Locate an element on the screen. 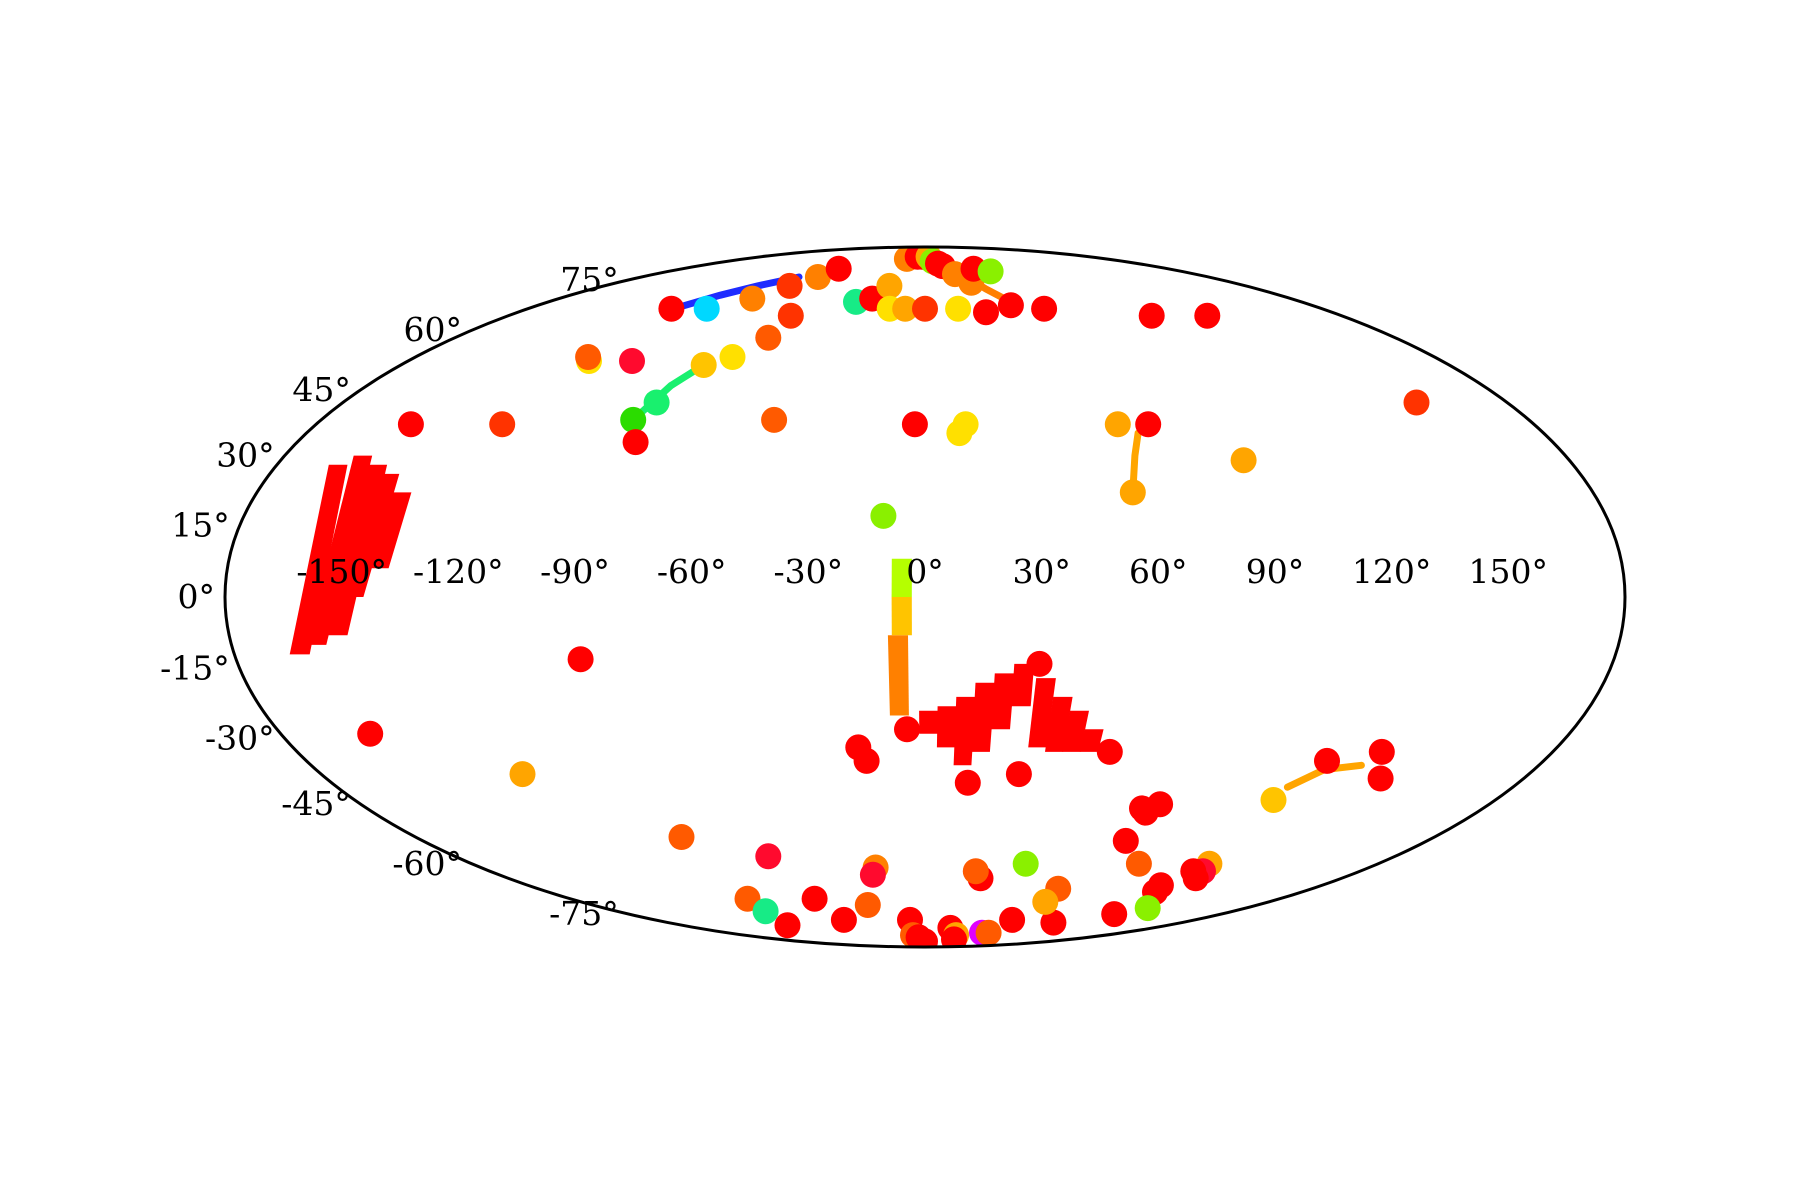 The width and height of the screenshot is (1800, 1200). x-tick-label: -120° is located at coordinates (458, 571).